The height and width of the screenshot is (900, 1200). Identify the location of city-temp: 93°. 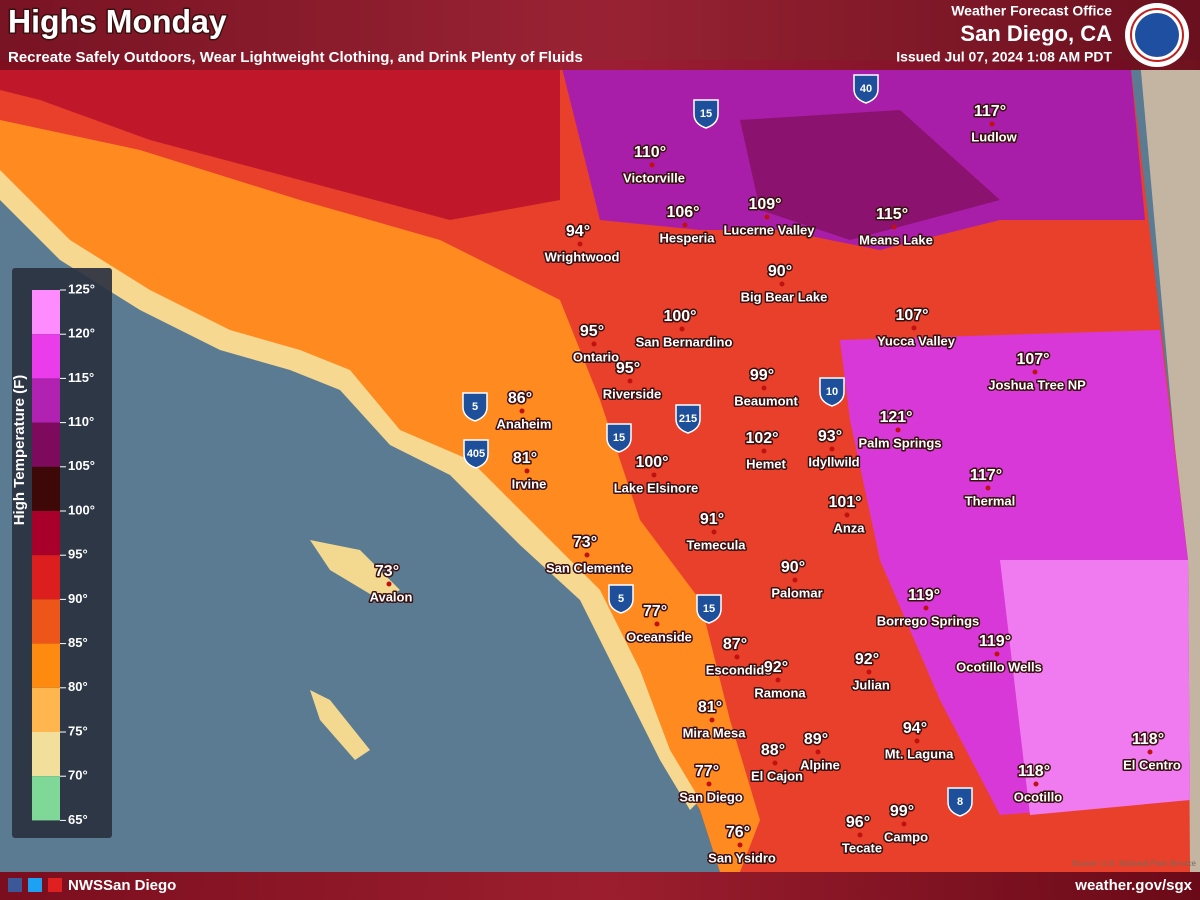
(830, 436).